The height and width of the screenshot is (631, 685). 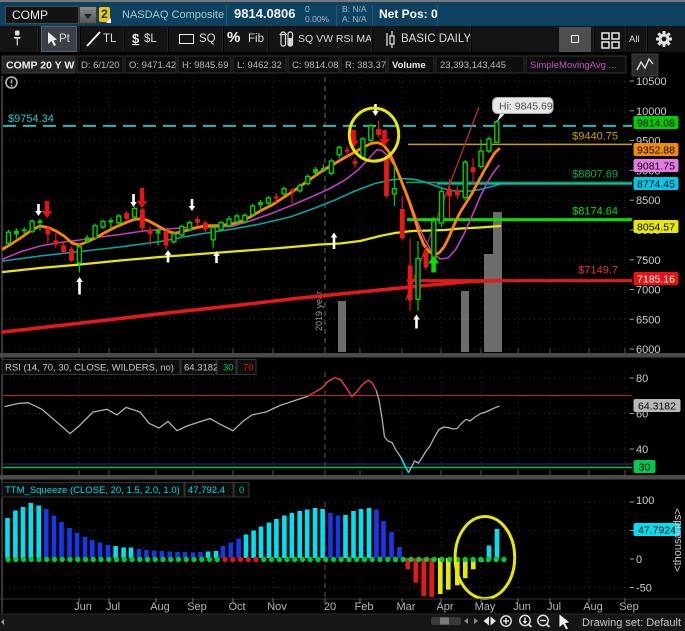 What do you see at coordinates (100, 65) in the screenshot?
I see `svg-text: D: 6/1/20` at bounding box center [100, 65].